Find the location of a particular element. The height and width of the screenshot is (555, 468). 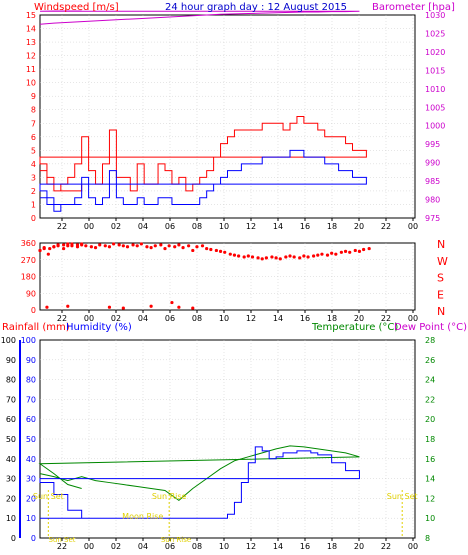

humidity-tick-label: 60 is located at coordinates (31, 419).